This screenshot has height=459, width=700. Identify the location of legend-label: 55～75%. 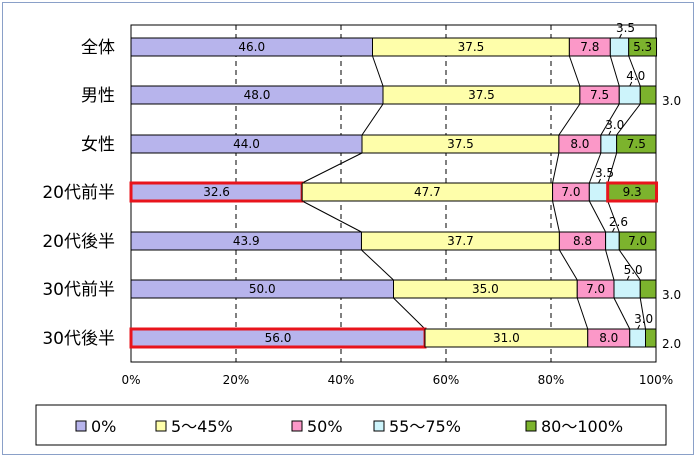
(425, 426).